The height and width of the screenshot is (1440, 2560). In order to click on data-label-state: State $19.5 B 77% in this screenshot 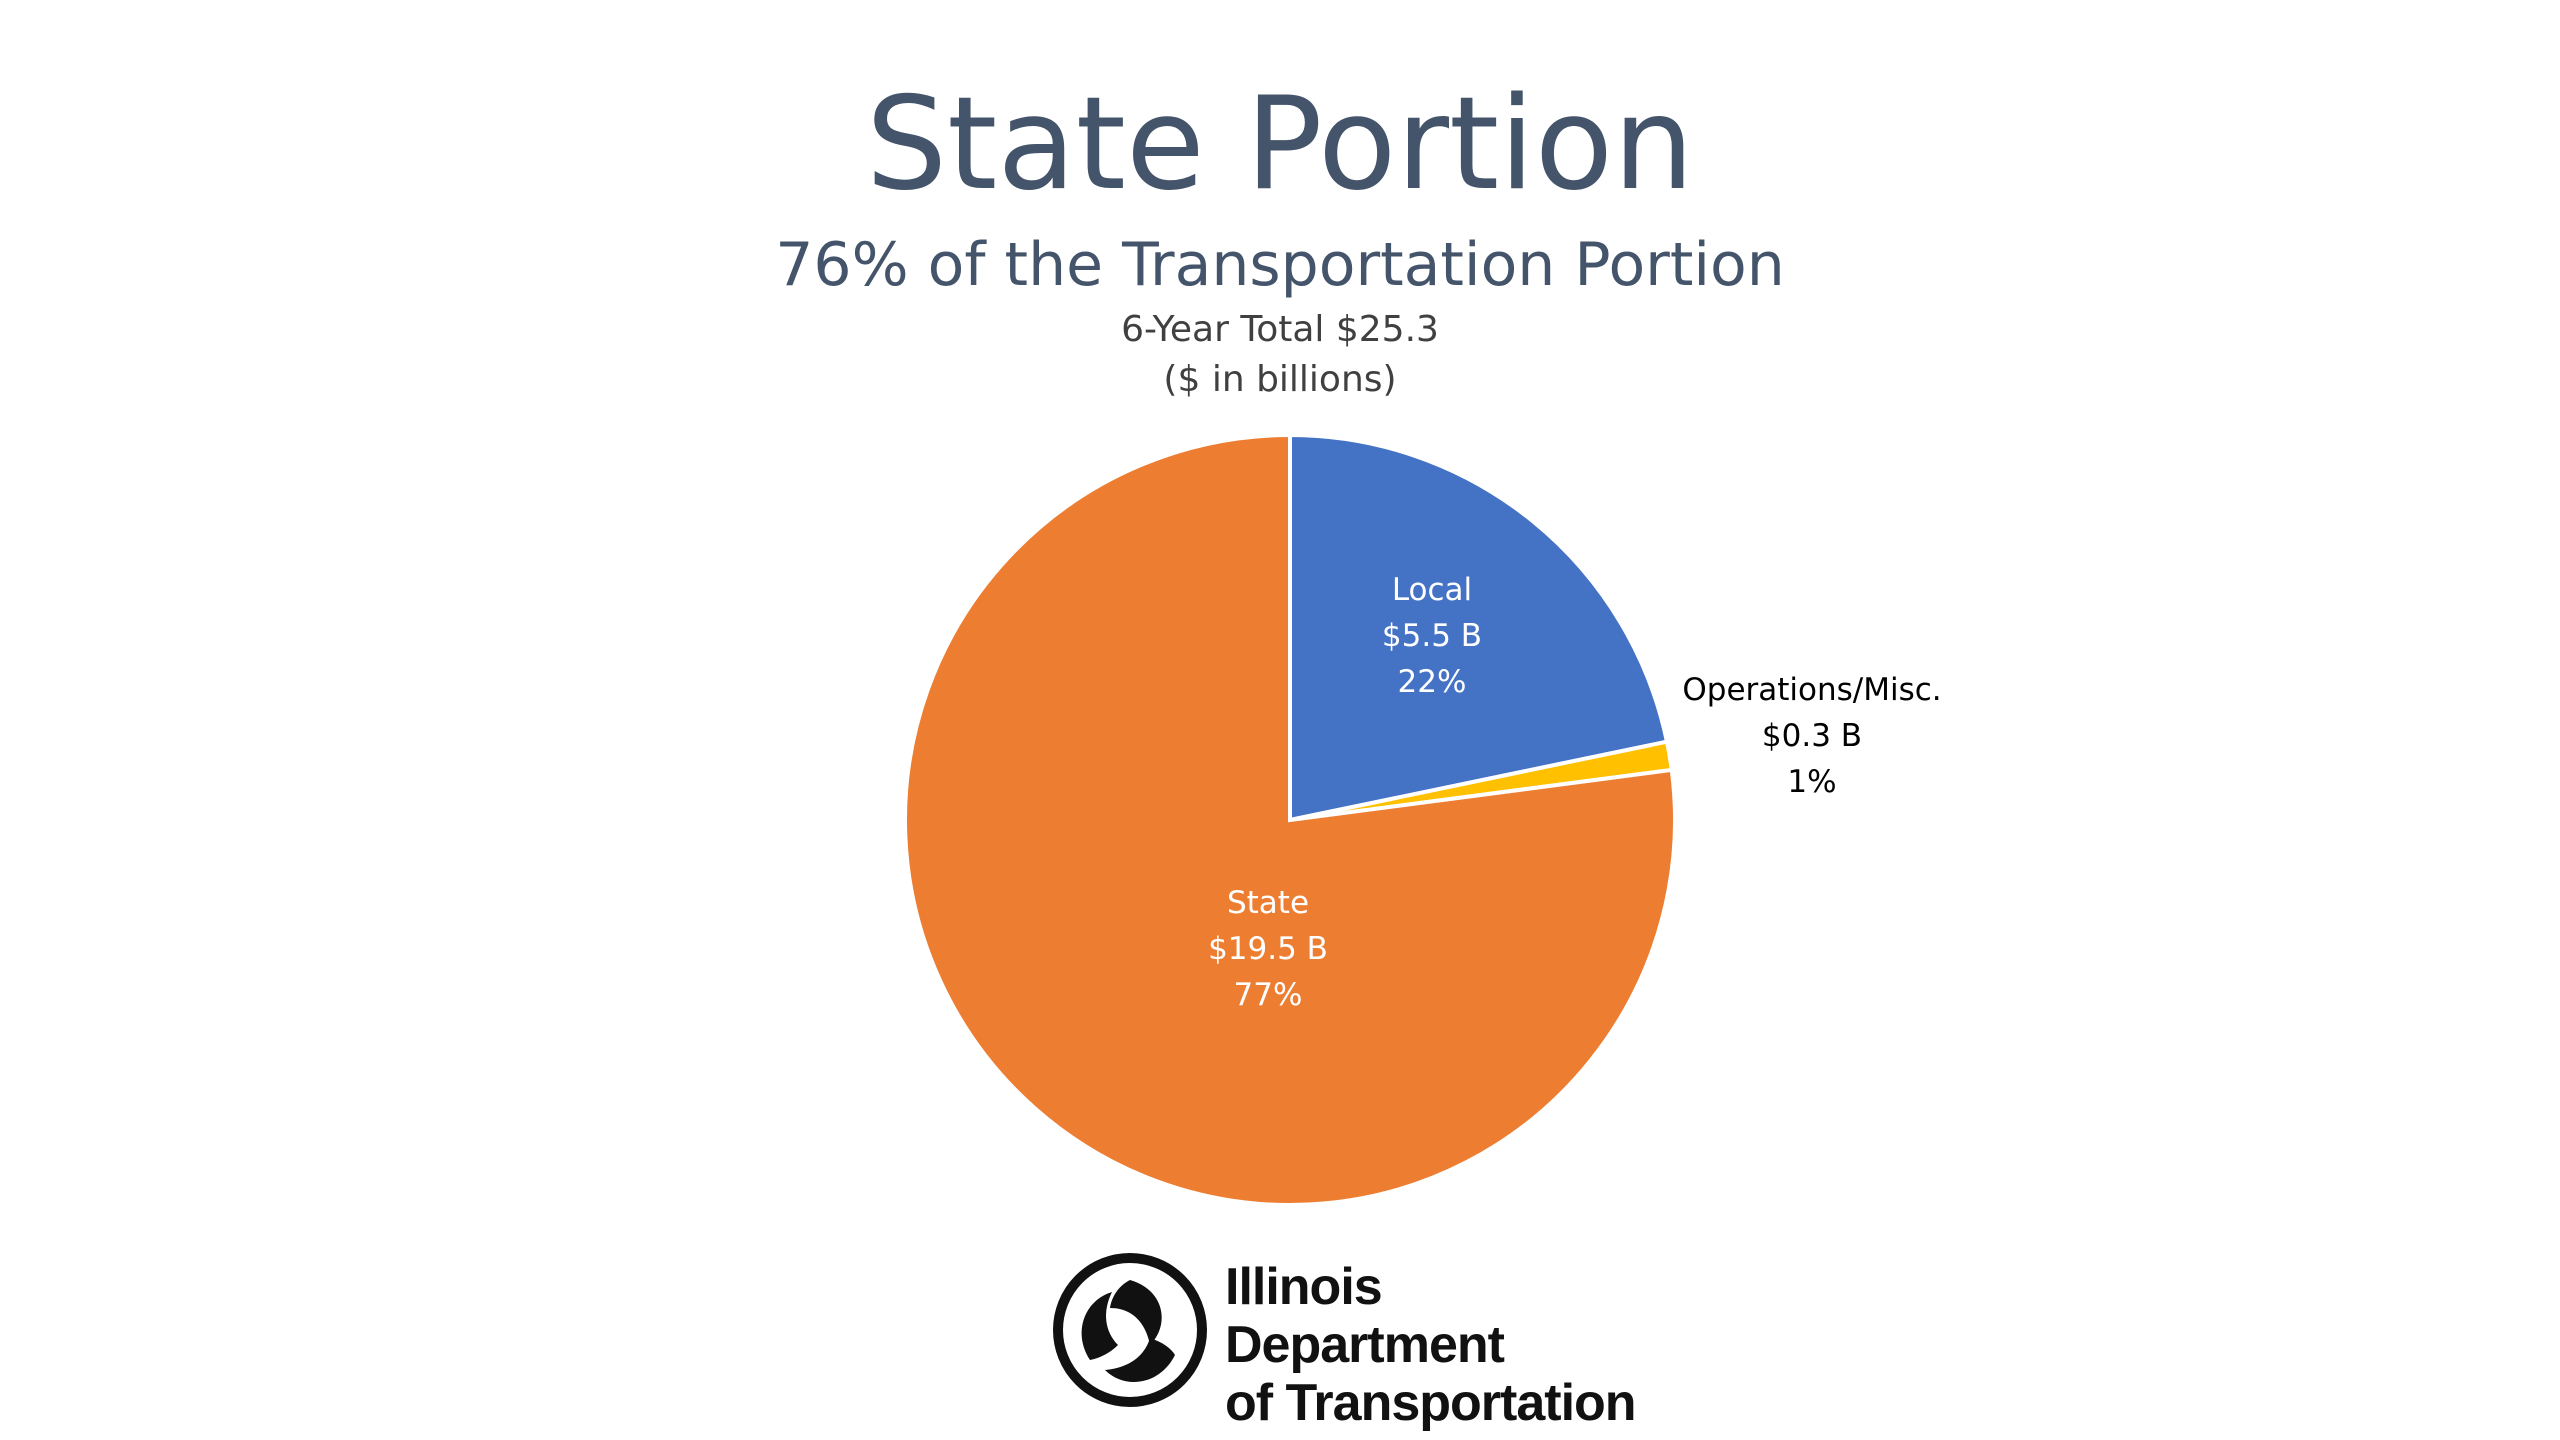, I will do `click(1268, 949)`.